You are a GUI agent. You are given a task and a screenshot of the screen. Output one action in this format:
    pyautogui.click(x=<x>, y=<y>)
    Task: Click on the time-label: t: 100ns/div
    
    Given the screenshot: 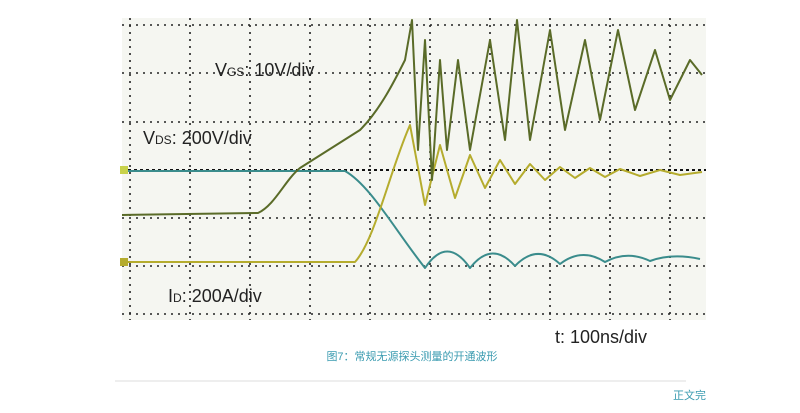 What is the action you would take?
    pyautogui.click(x=601, y=337)
    